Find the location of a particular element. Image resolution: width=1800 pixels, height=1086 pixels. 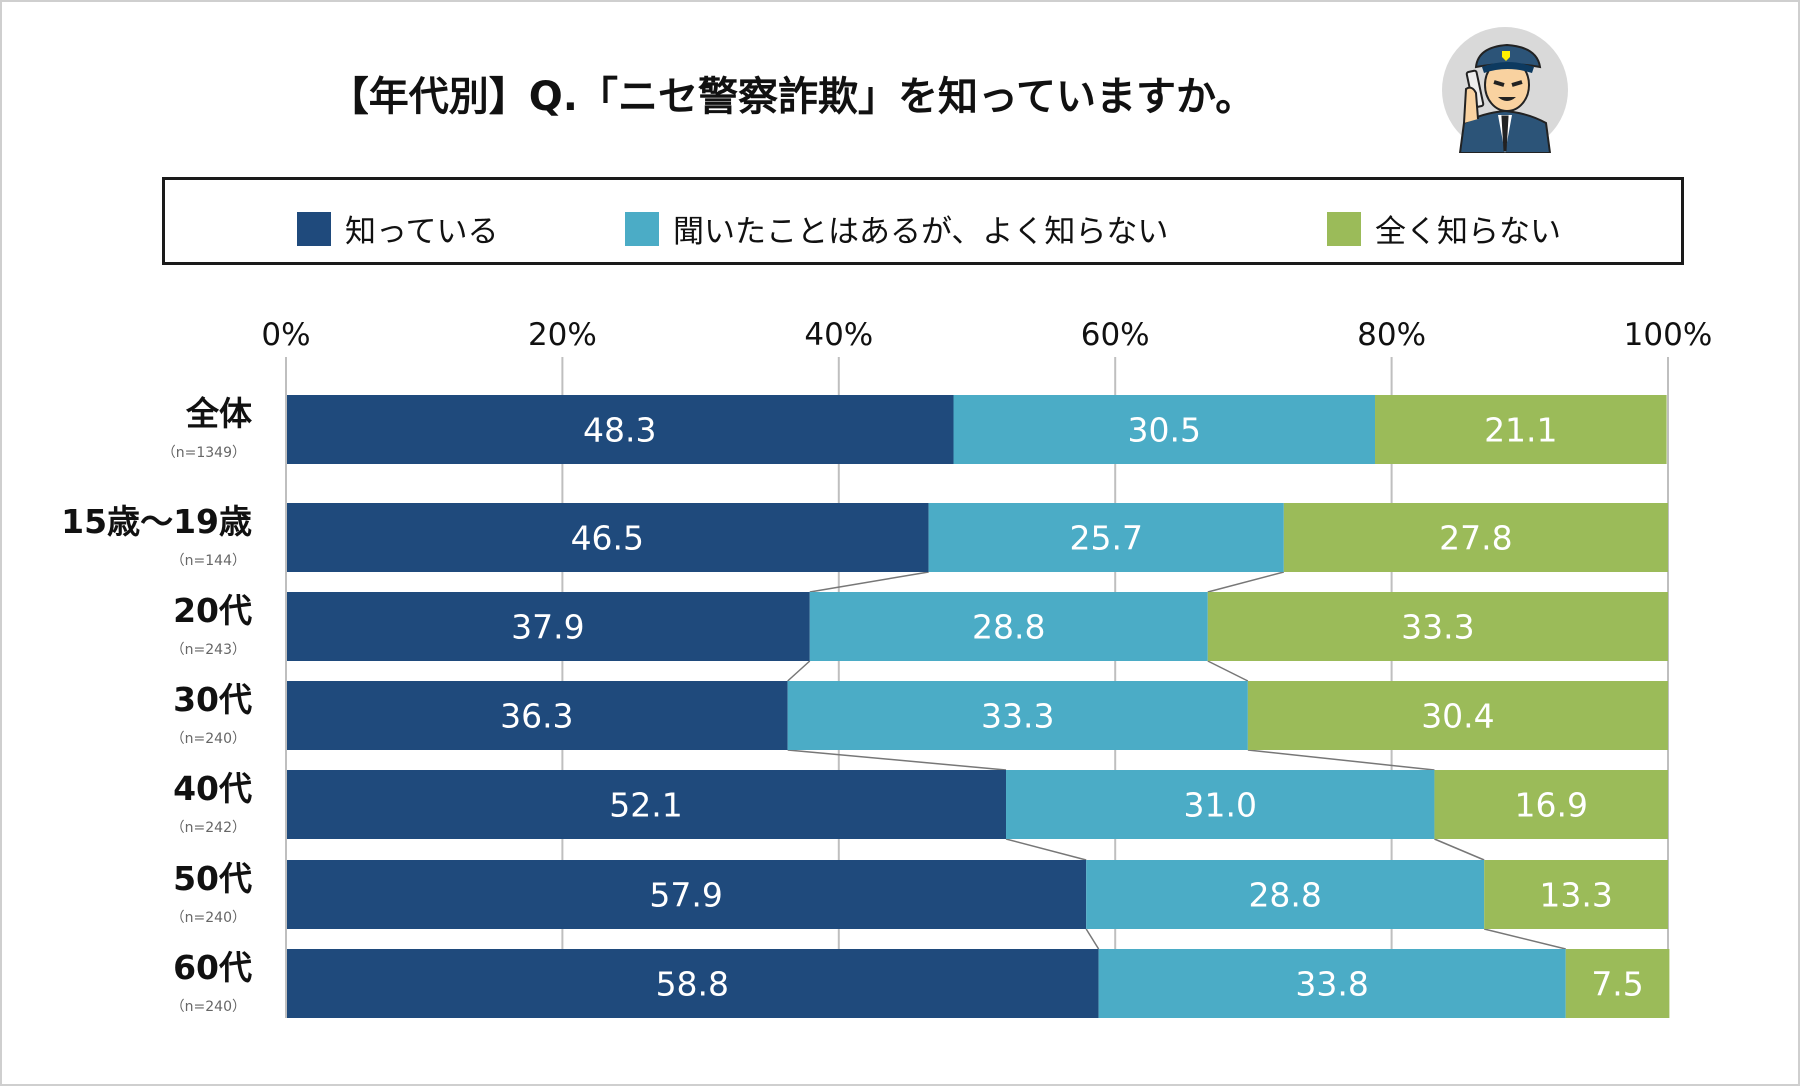

x-tick-label: 0% is located at coordinates (285, 335).